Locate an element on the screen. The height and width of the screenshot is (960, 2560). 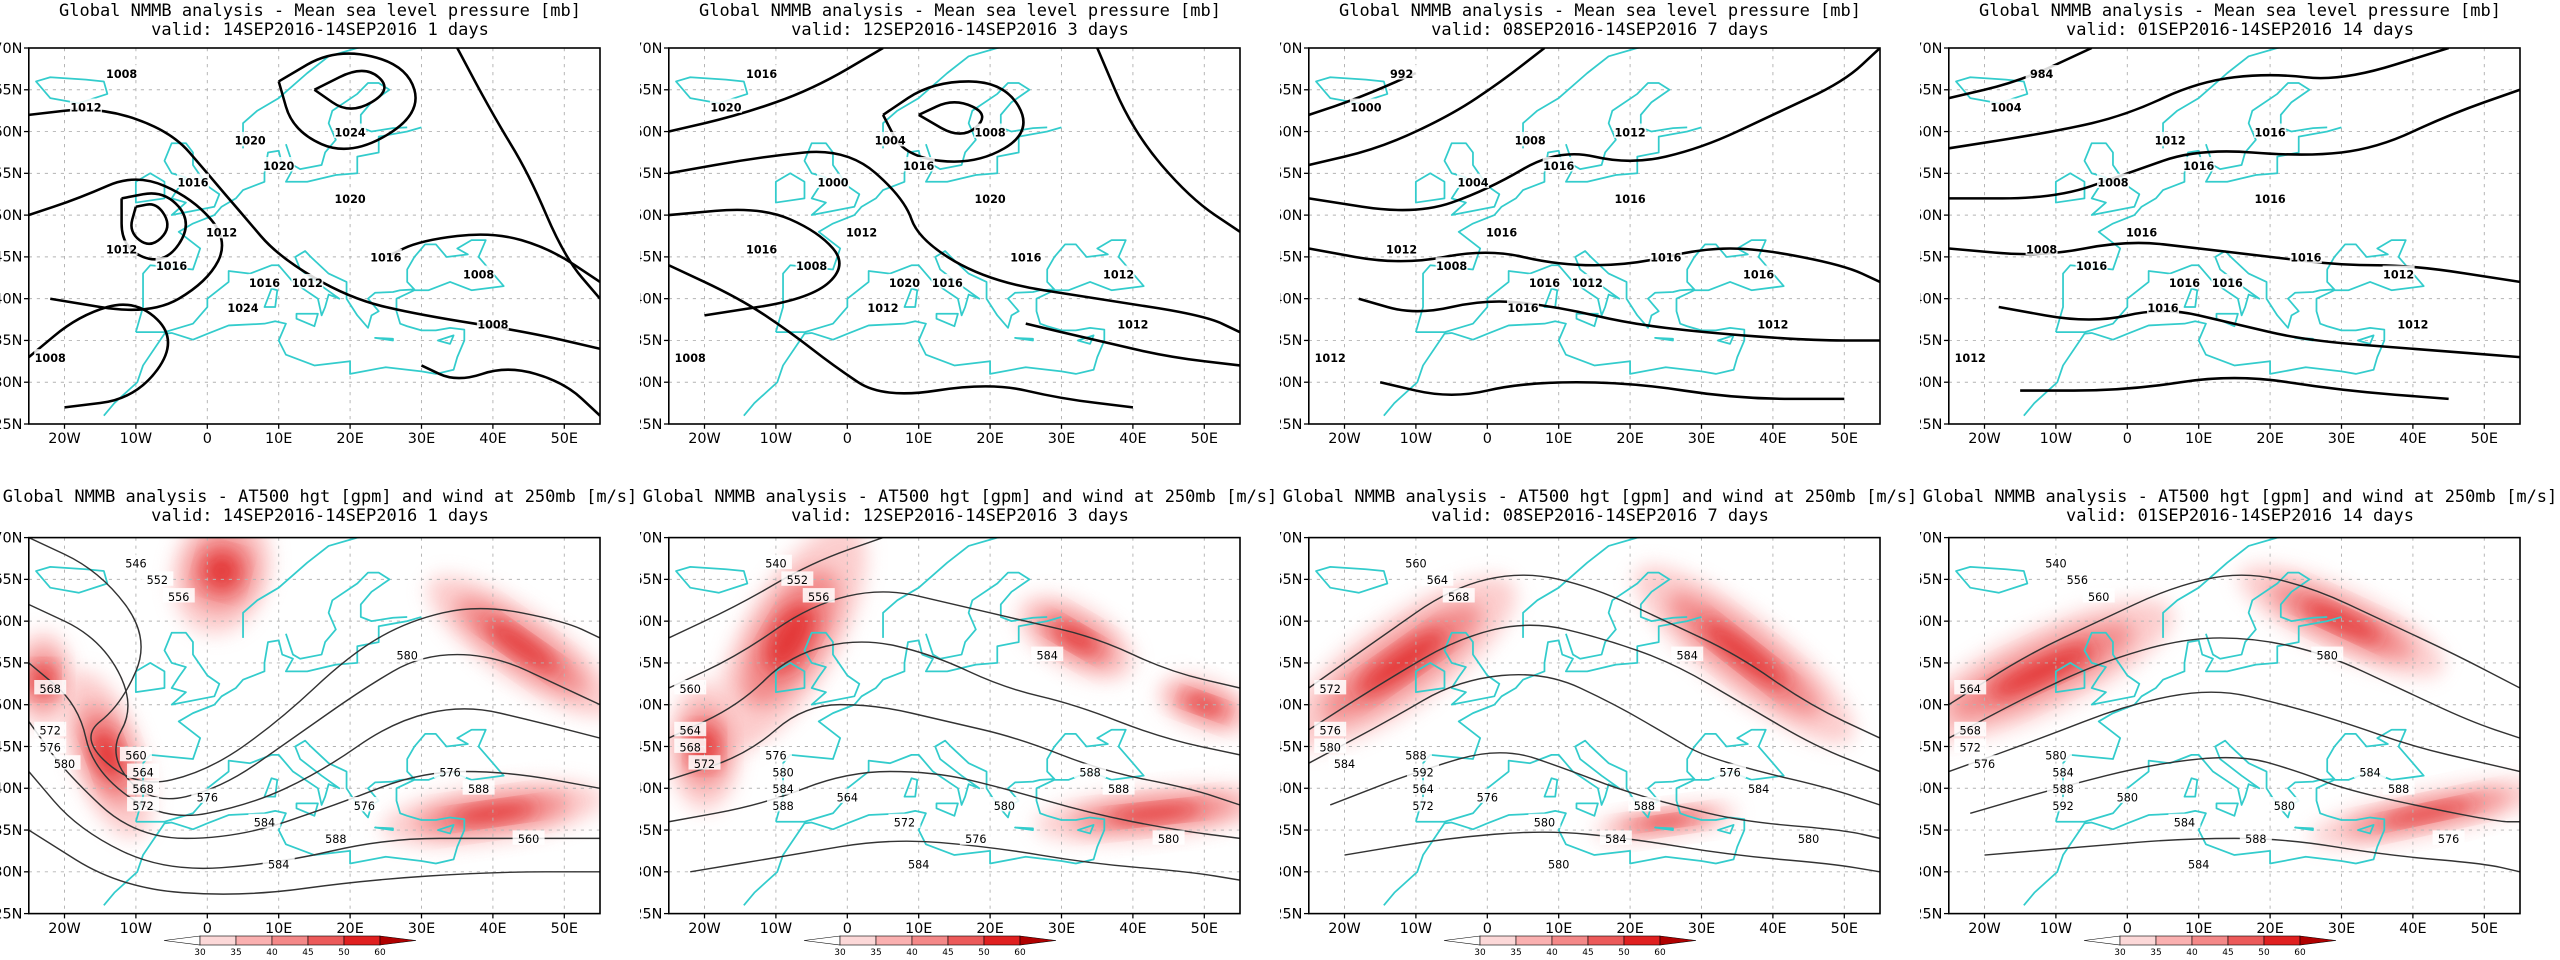
lat-label: 70N is located at coordinates (651, 538).